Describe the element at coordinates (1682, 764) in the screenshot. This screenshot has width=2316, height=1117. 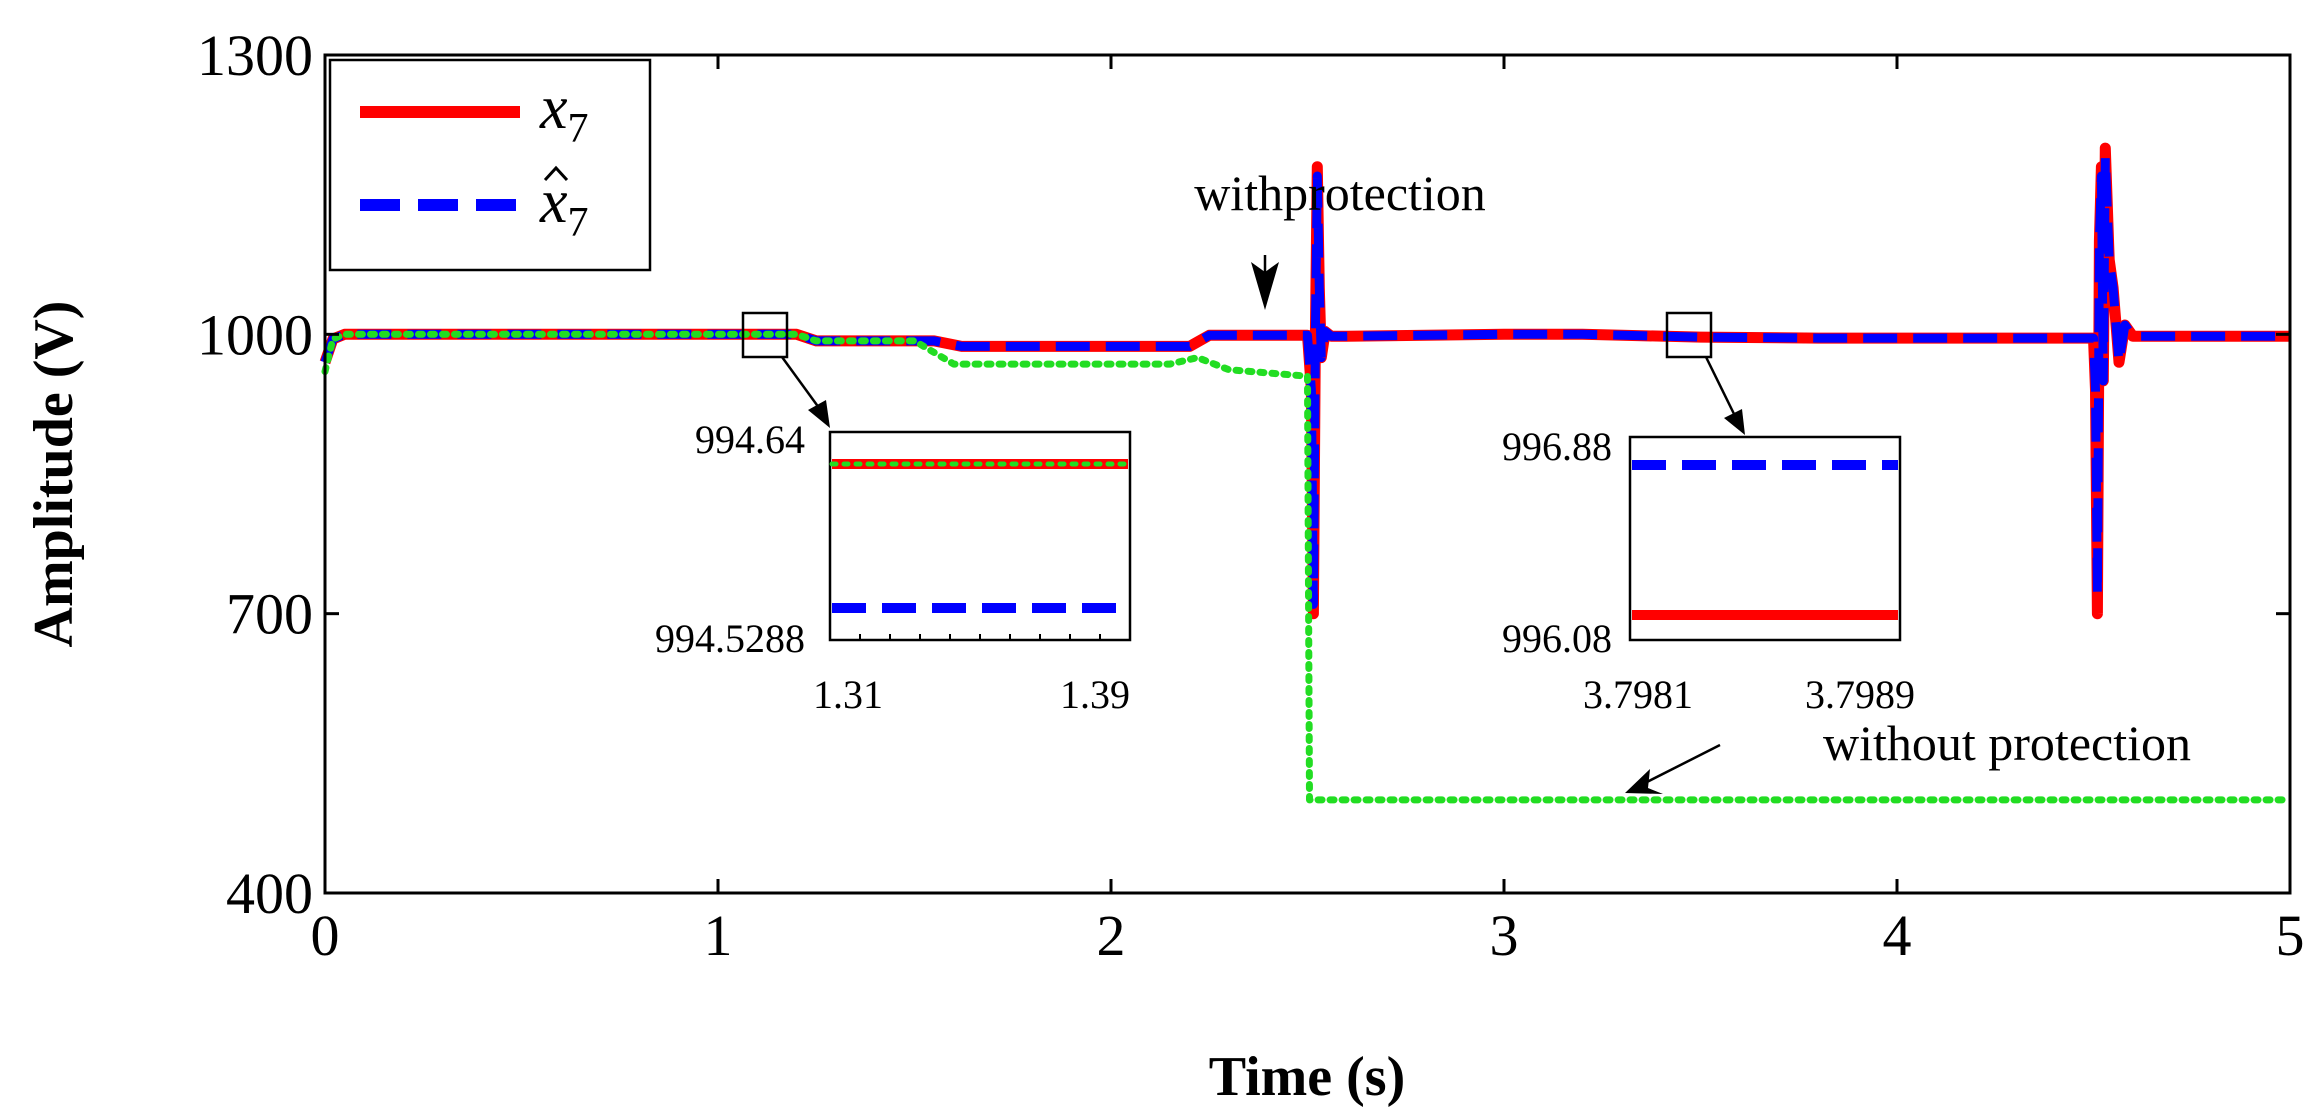
I see `annotation-arrow-without-protection` at that location.